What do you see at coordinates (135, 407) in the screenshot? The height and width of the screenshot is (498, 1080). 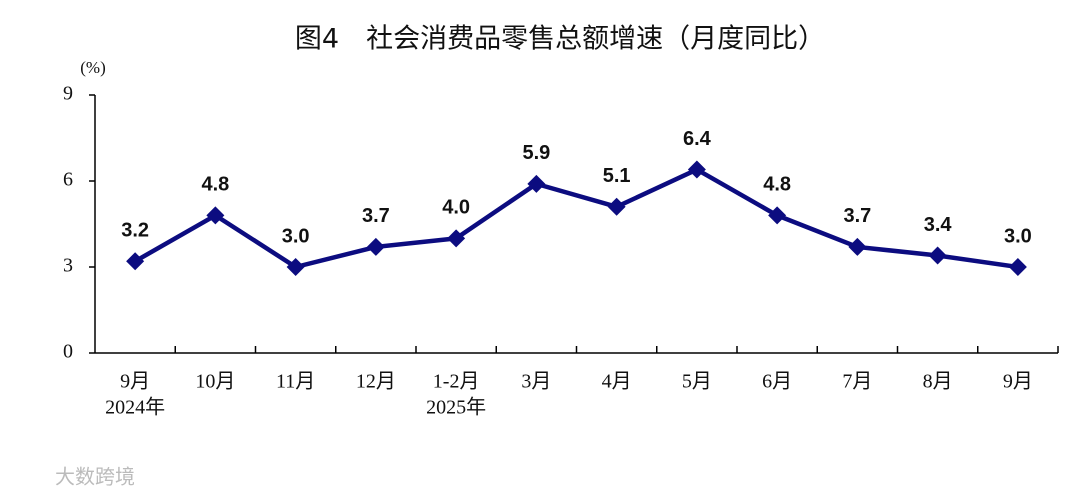 I see `x-tick-sublabel: 2024年` at bounding box center [135, 407].